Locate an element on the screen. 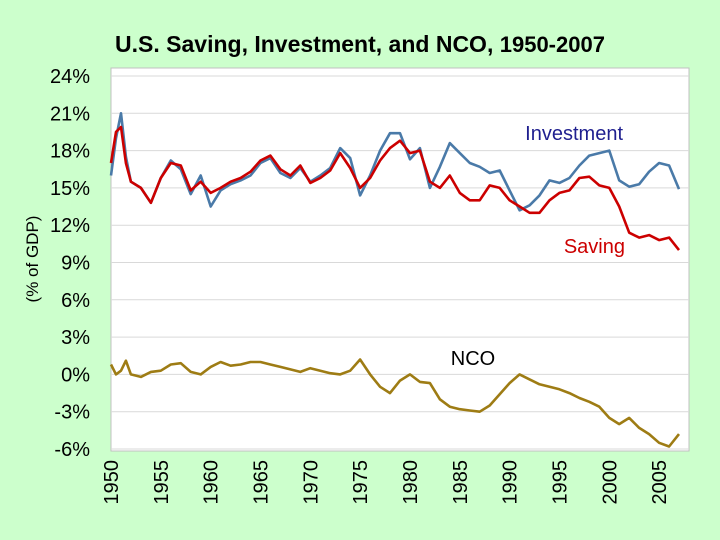 The width and height of the screenshot is (720, 540). y-tick-label: -3% is located at coordinates (72, 413).